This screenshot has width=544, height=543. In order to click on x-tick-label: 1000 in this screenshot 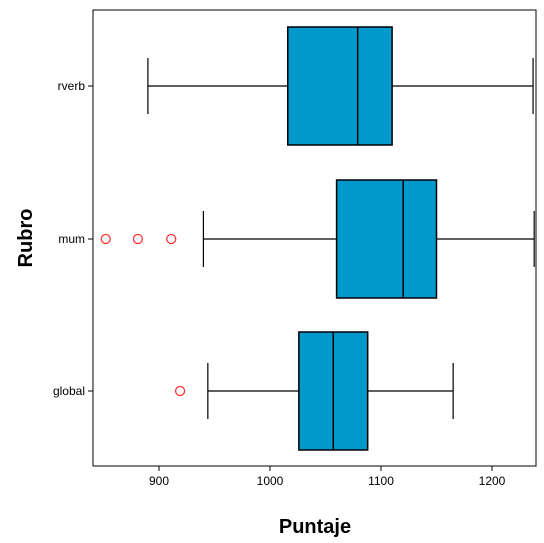, I will do `click(270, 481)`.